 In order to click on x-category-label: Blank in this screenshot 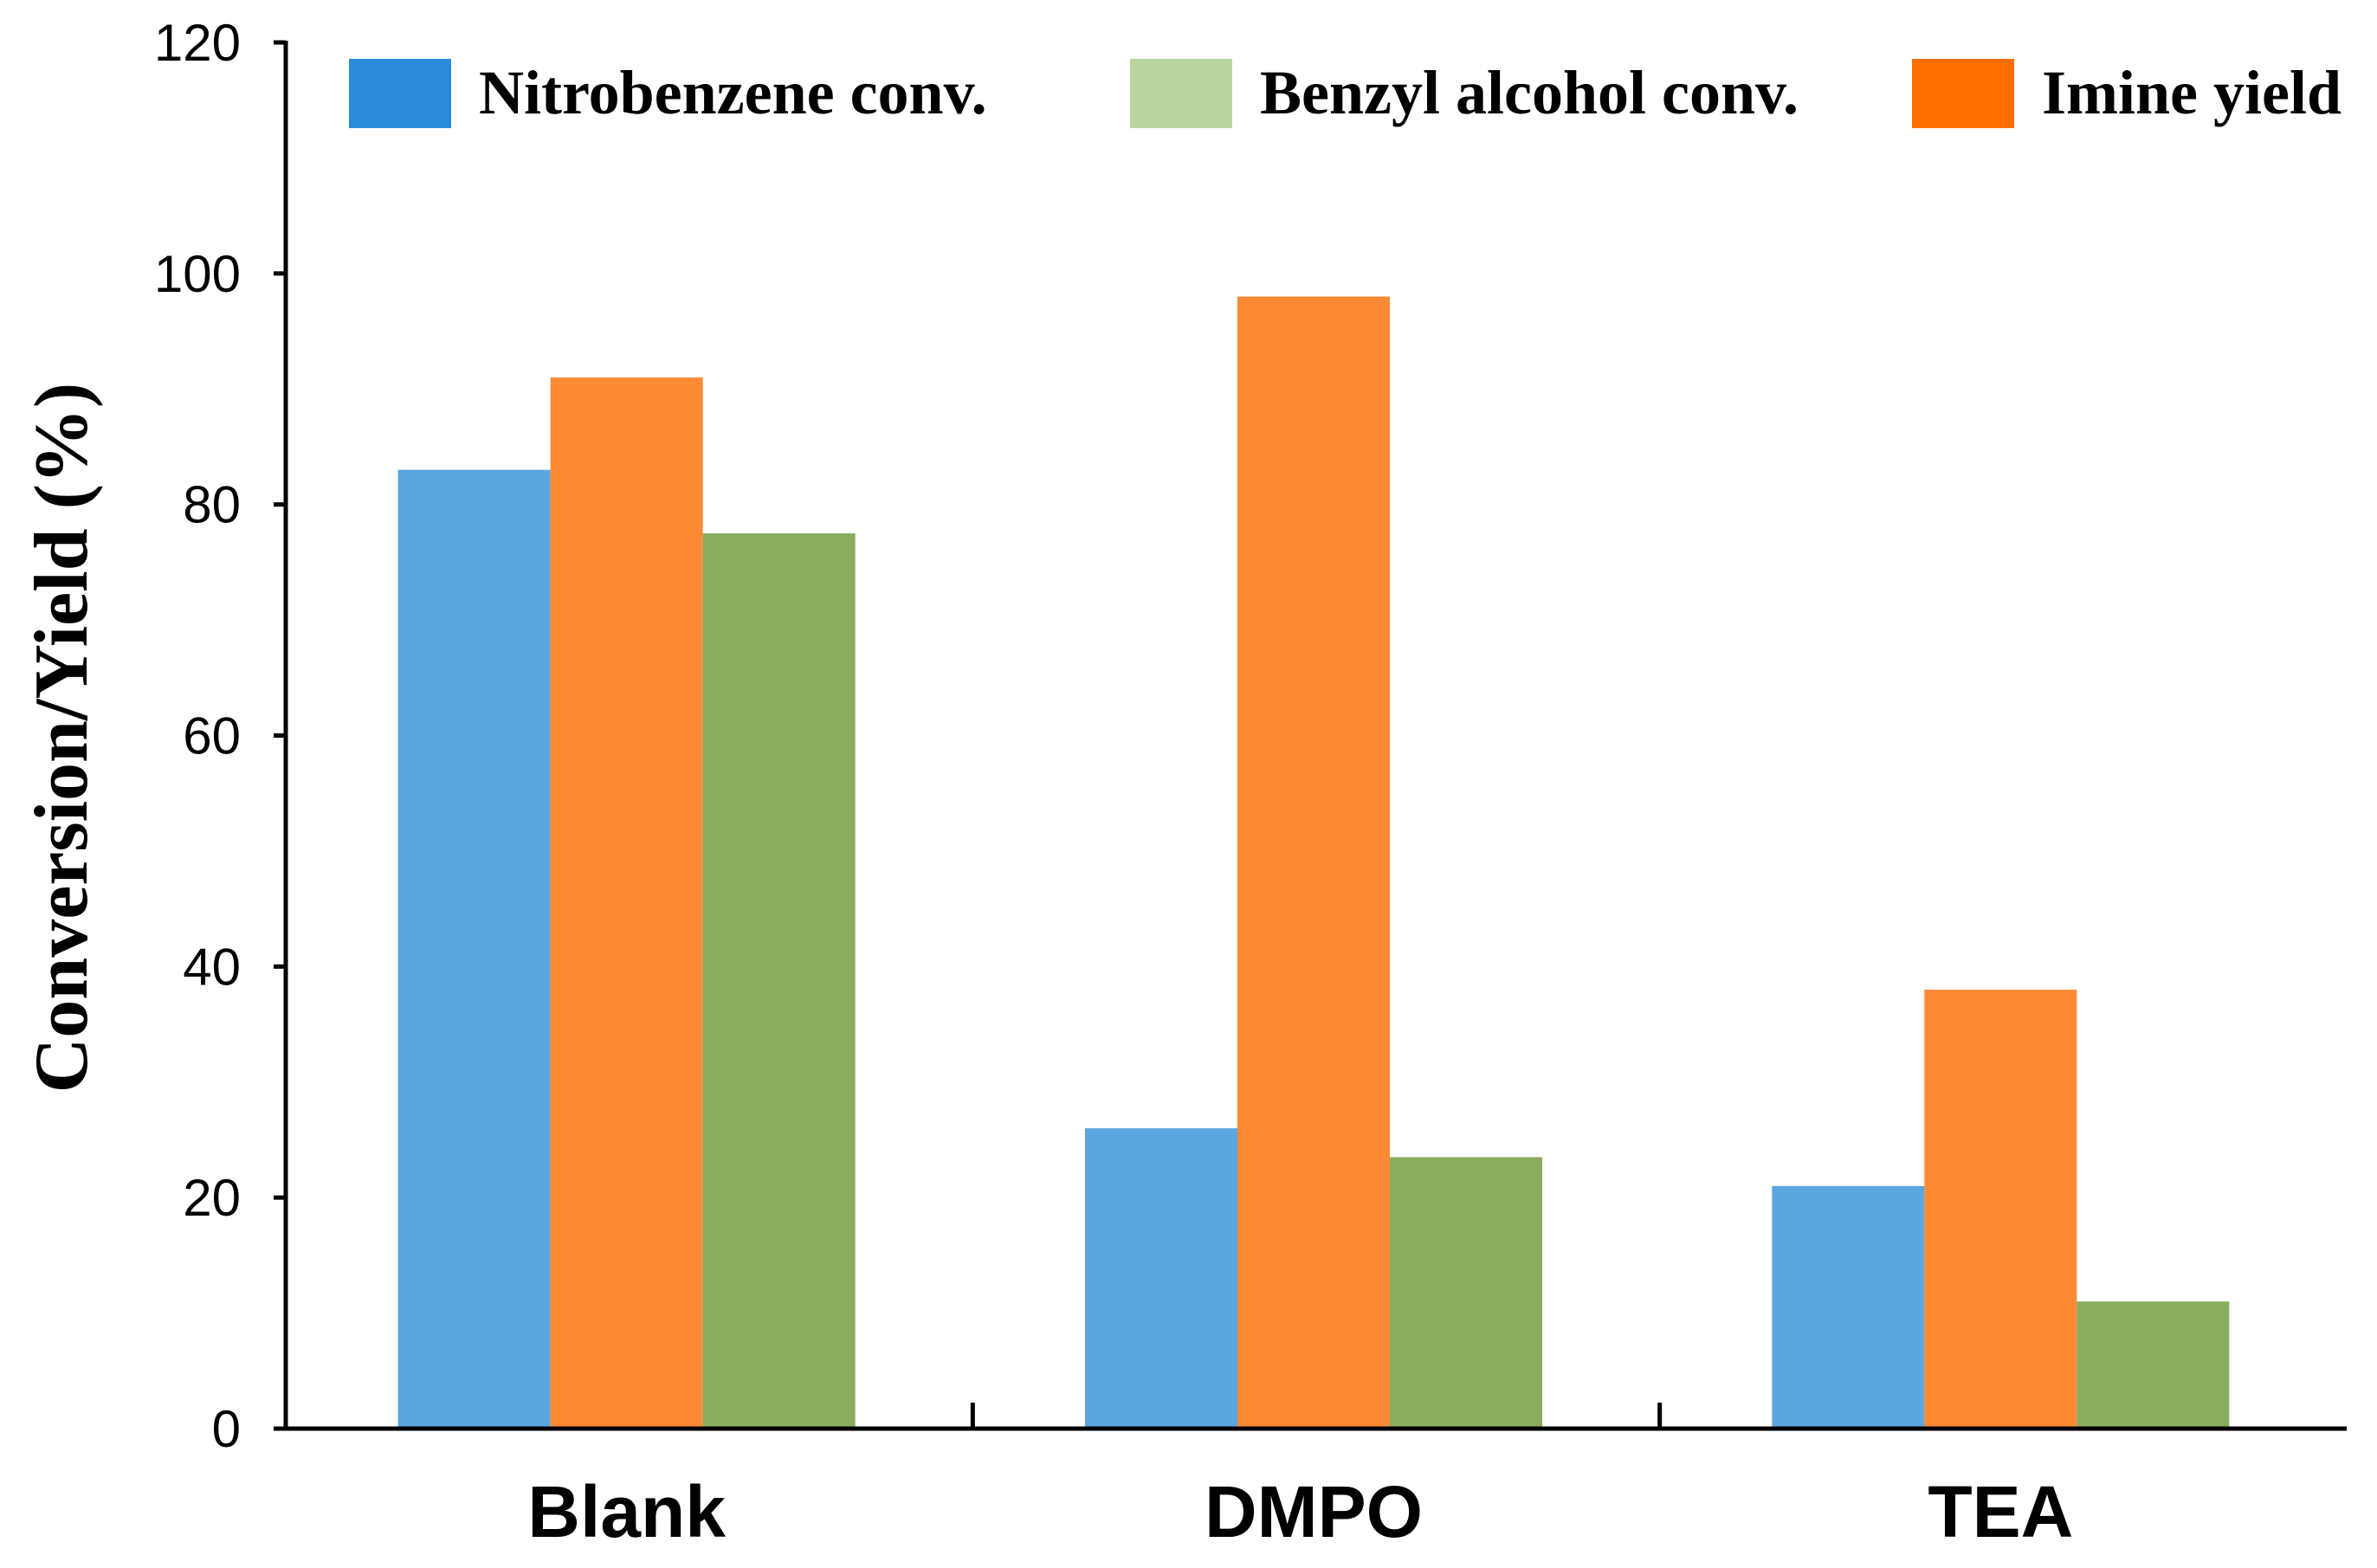, I will do `click(626, 1511)`.